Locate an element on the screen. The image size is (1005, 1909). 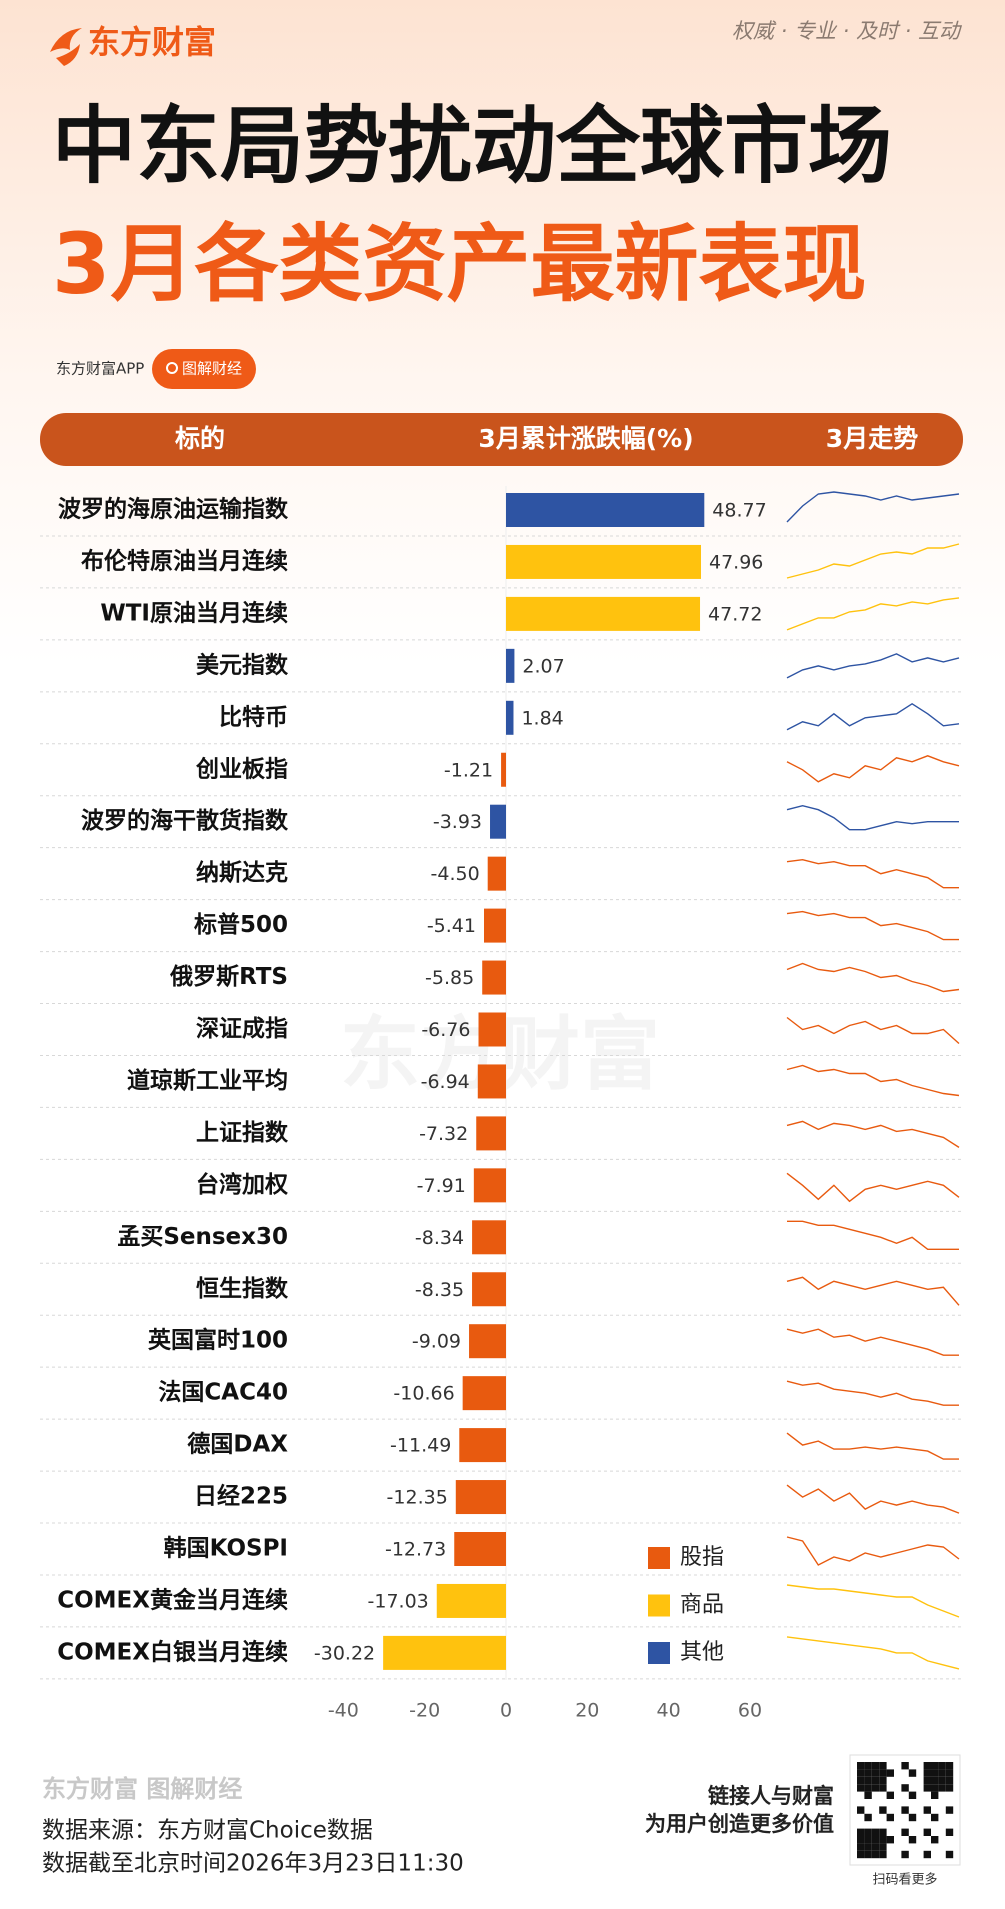
header-bar is located at coordinates (501, 439).